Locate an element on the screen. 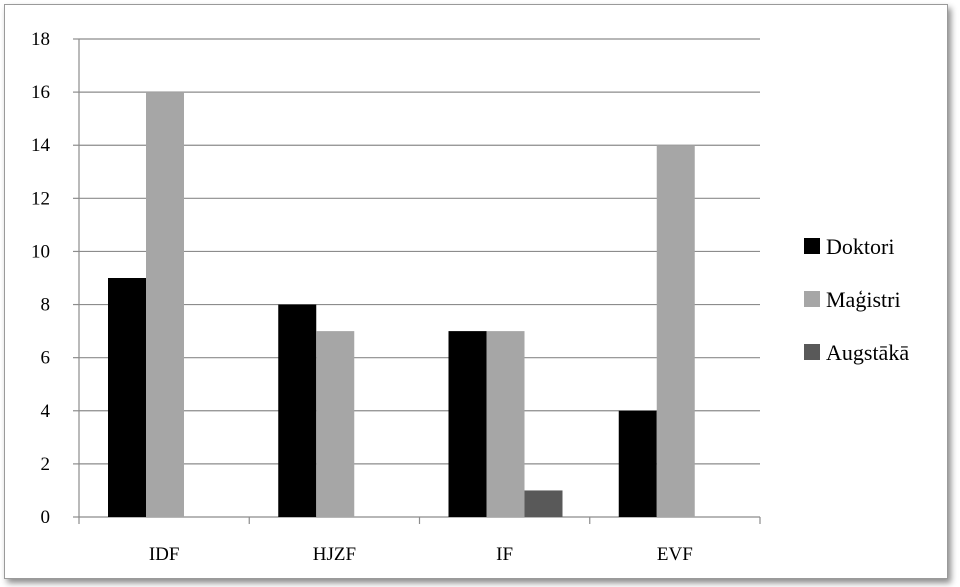 This screenshot has height=587, width=960. bar-augstākā is located at coordinates (543, 503).